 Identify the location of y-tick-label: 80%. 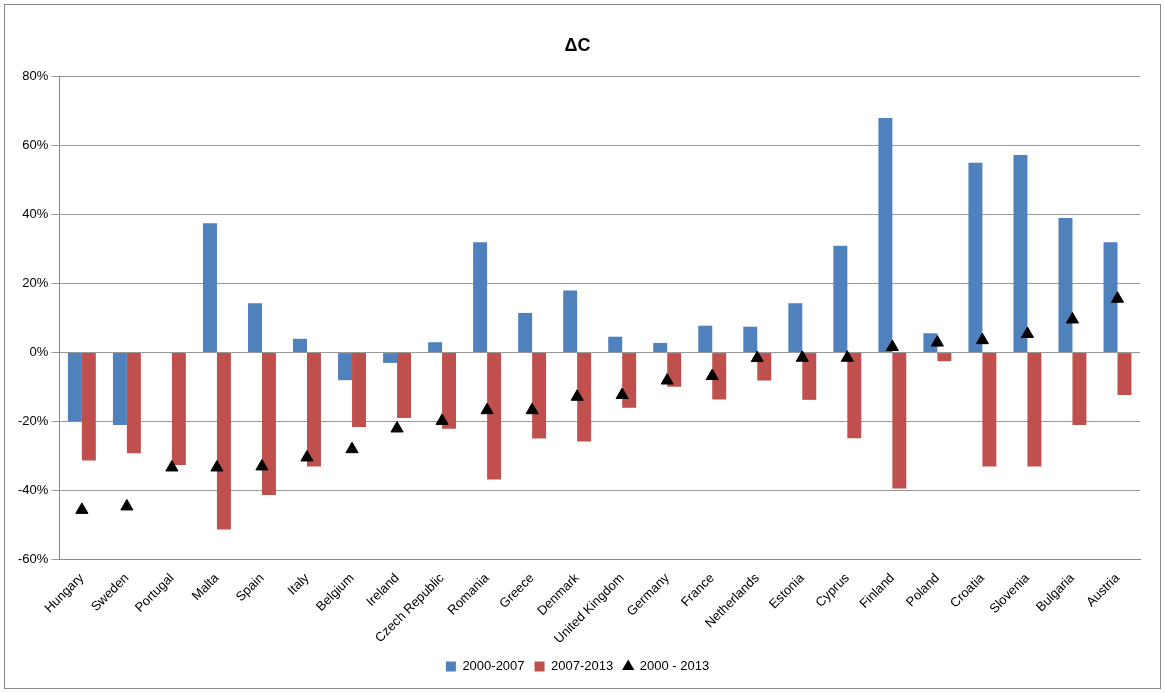
(35, 76).